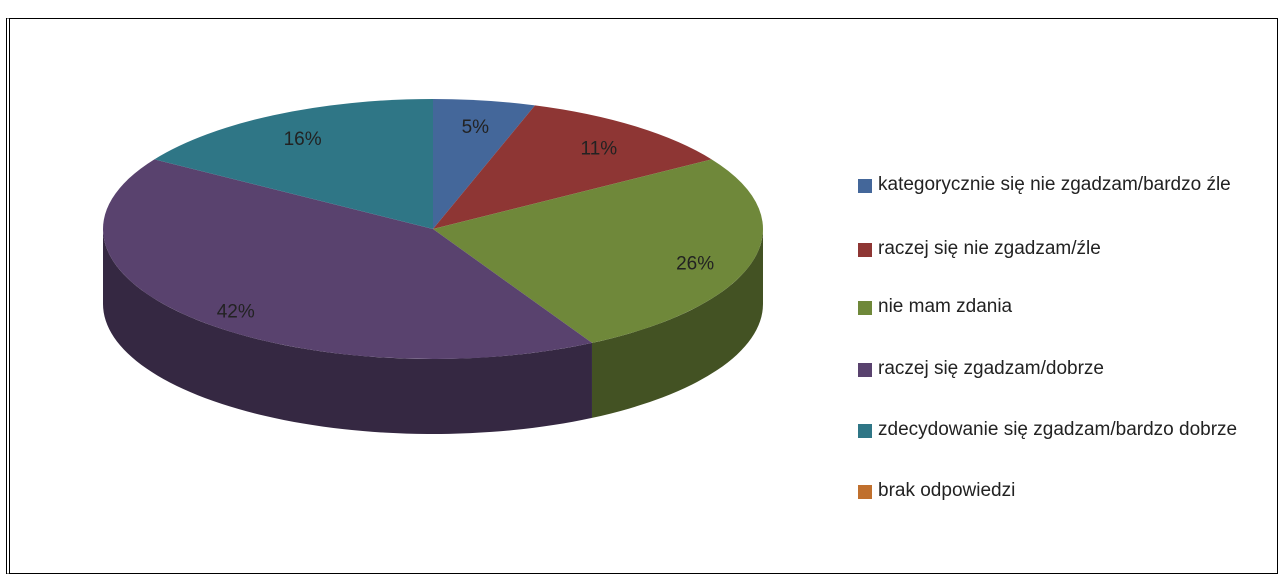 This screenshot has width=1284, height=576. I want to click on data-label: 16%, so click(303, 139).